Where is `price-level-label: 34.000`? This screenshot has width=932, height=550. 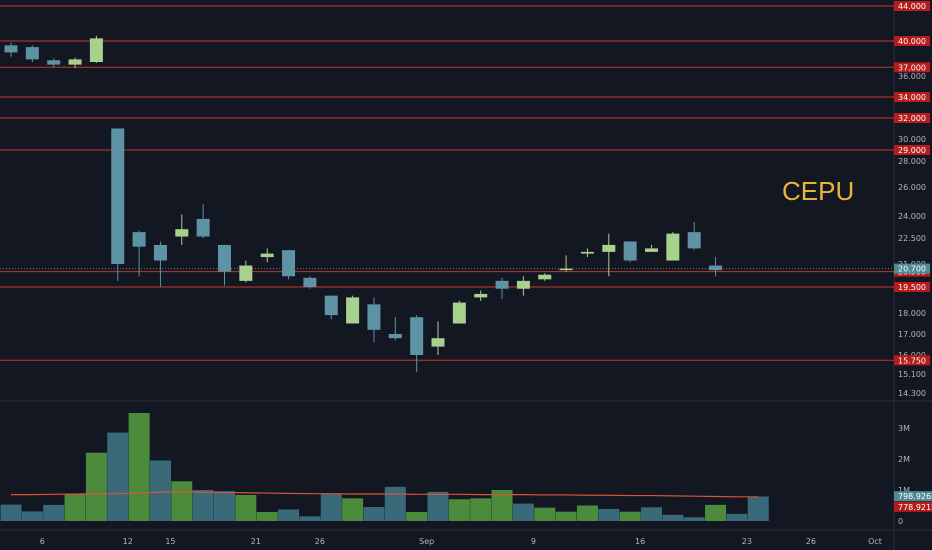
price-level-label: 34.000 is located at coordinates (912, 97).